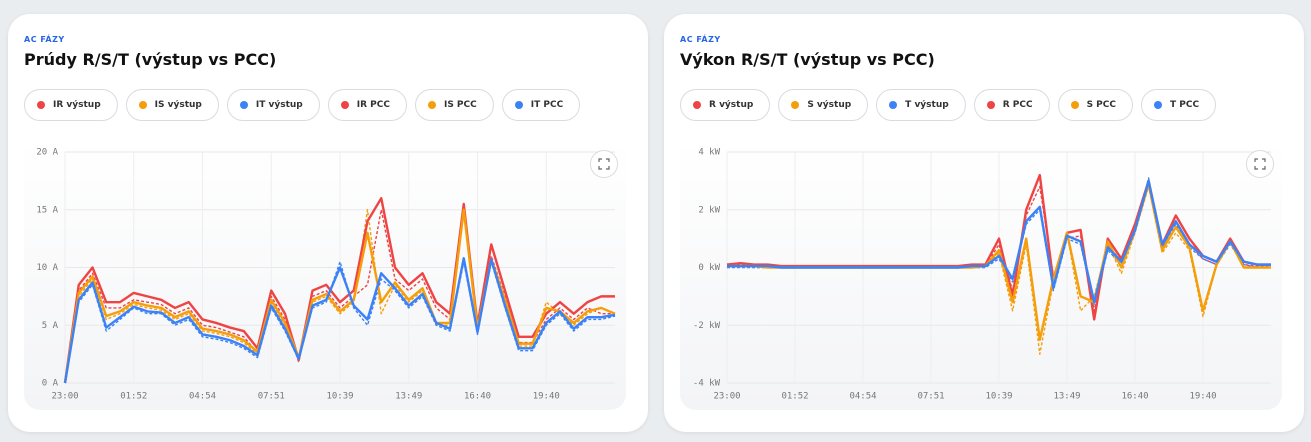 This screenshot has width=1311, height=442. What do you see at coordinates (150, 59) in the screenshot?
I see `card-title: Prúdy R/S/T (výstup vs PCC)` at bounding box center [150, 59].